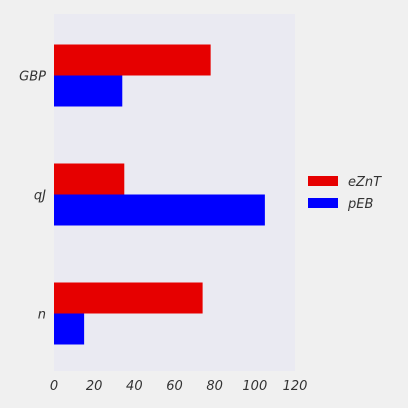 Image resolution: width=408 pixels, height=408 pixels. I want to click on bar-eZnT-GBP, so click(132, 60).